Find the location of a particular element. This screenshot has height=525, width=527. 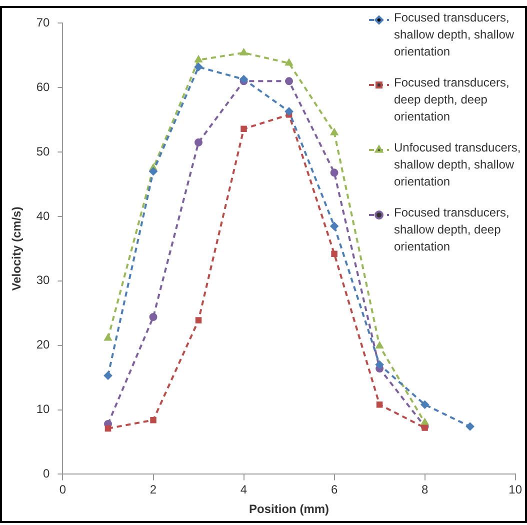

y-tick-label: 10 is located at coordinates (43, 409).